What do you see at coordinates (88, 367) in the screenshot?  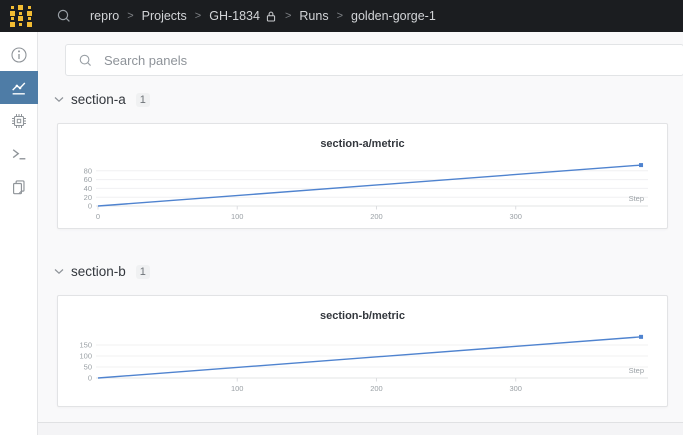 I see `svg-text: 50` at bounding box center [88, 367].